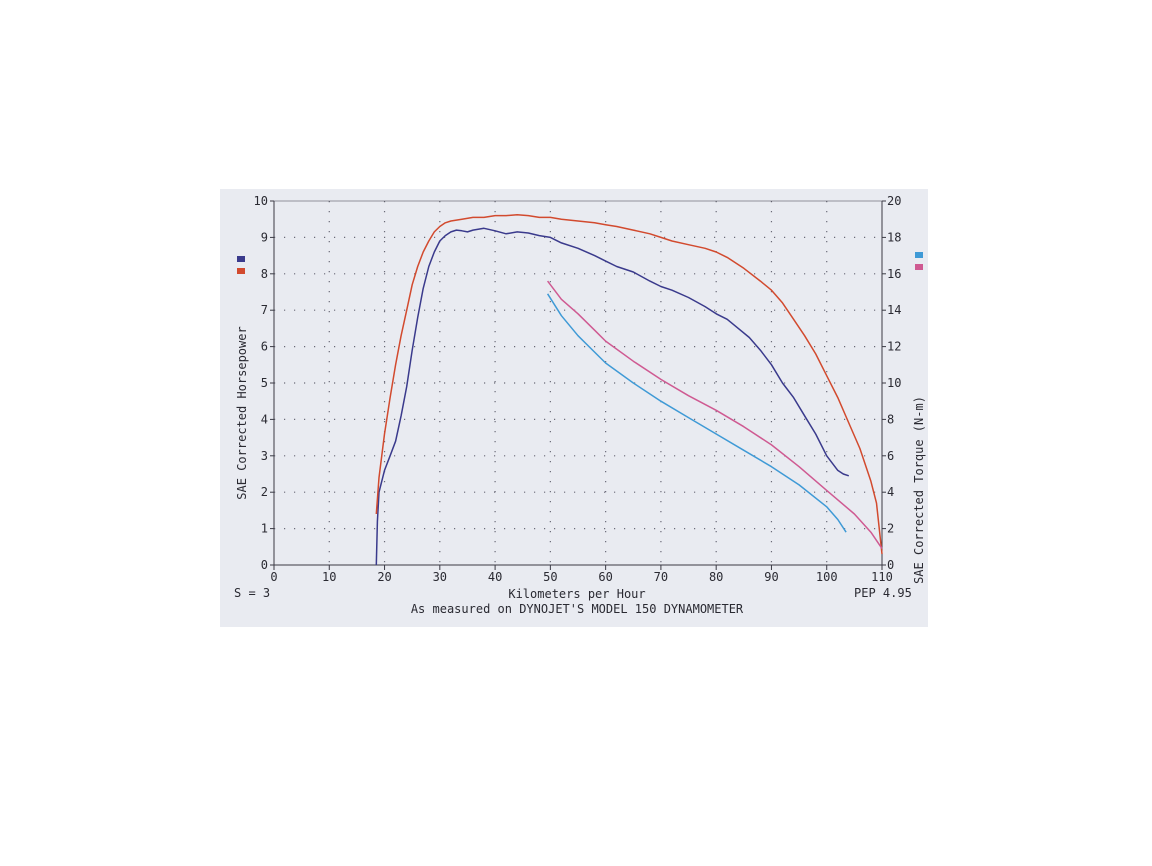 This screenshot has width=1152, height=866. I want to click on y-tick-label-left: 9, so click(264, 237).